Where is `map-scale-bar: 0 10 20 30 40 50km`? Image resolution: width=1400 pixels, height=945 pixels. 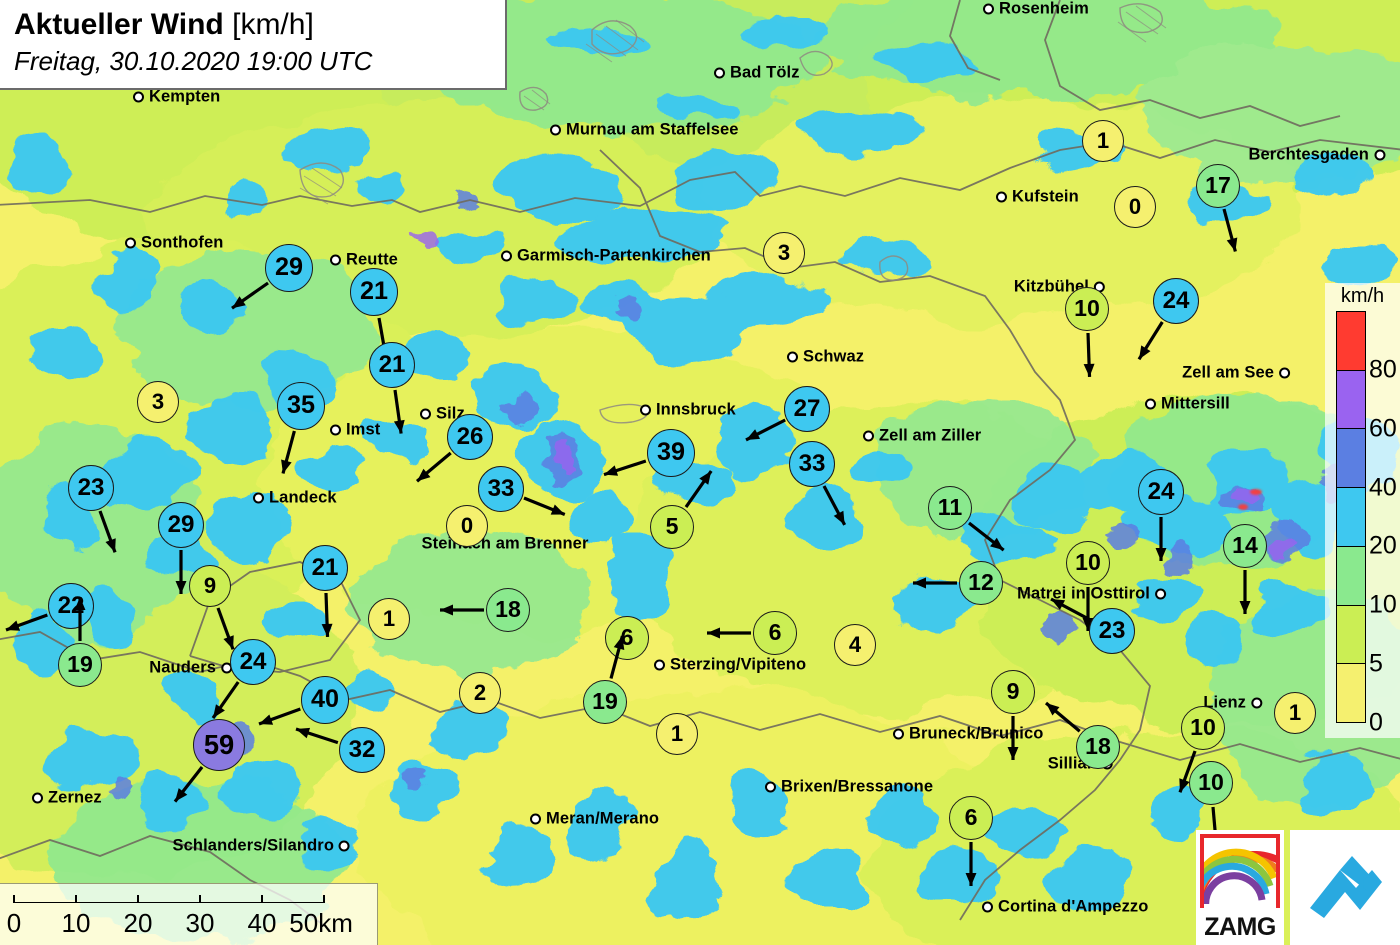 map-scale-bar: 0 10 20 30 40 50km is located at coordinates (189, 914).